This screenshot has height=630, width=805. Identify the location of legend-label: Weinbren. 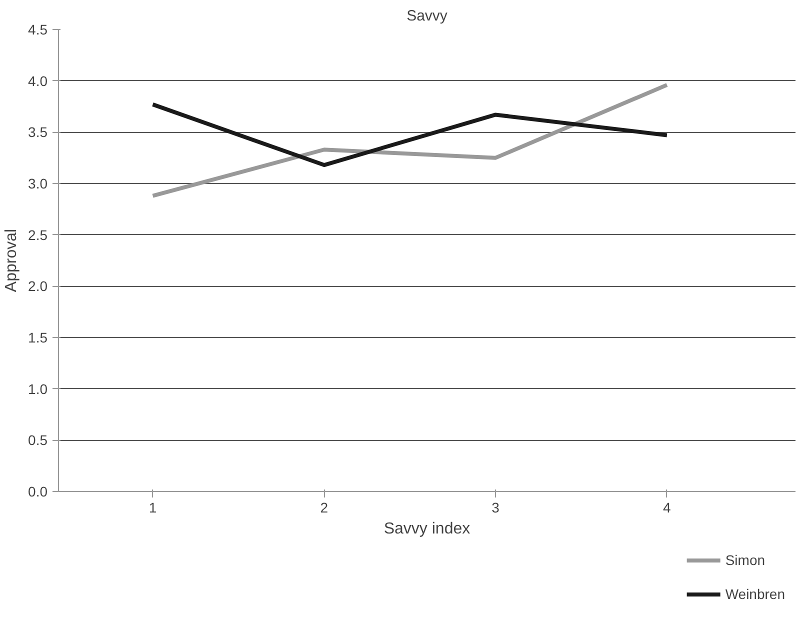
(755, 594).